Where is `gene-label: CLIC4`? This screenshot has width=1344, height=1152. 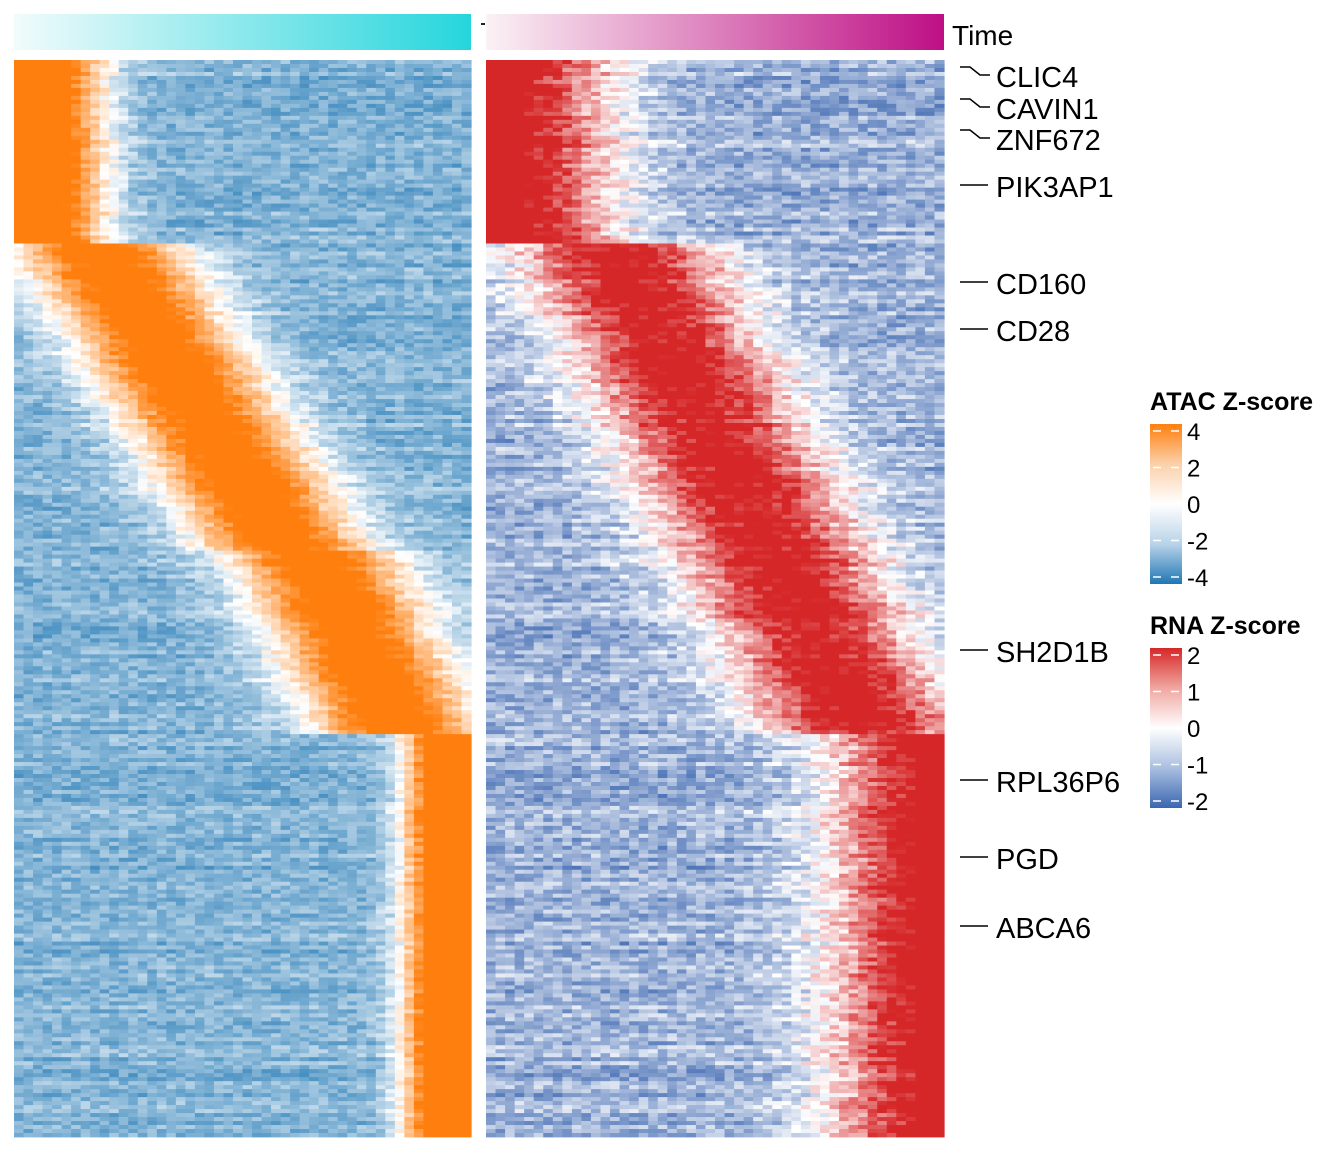 gene-label: CLIC4 is located at coordinates (1037, 78).